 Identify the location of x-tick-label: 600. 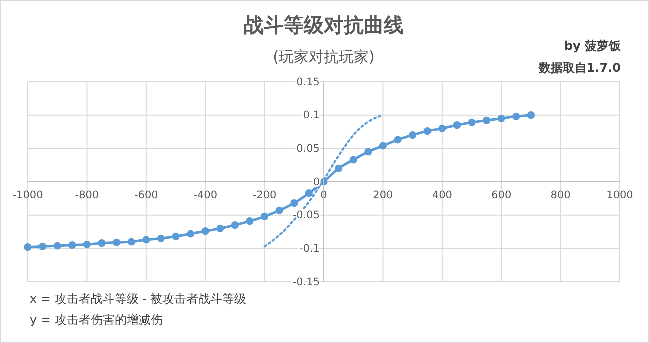
(502, 195).